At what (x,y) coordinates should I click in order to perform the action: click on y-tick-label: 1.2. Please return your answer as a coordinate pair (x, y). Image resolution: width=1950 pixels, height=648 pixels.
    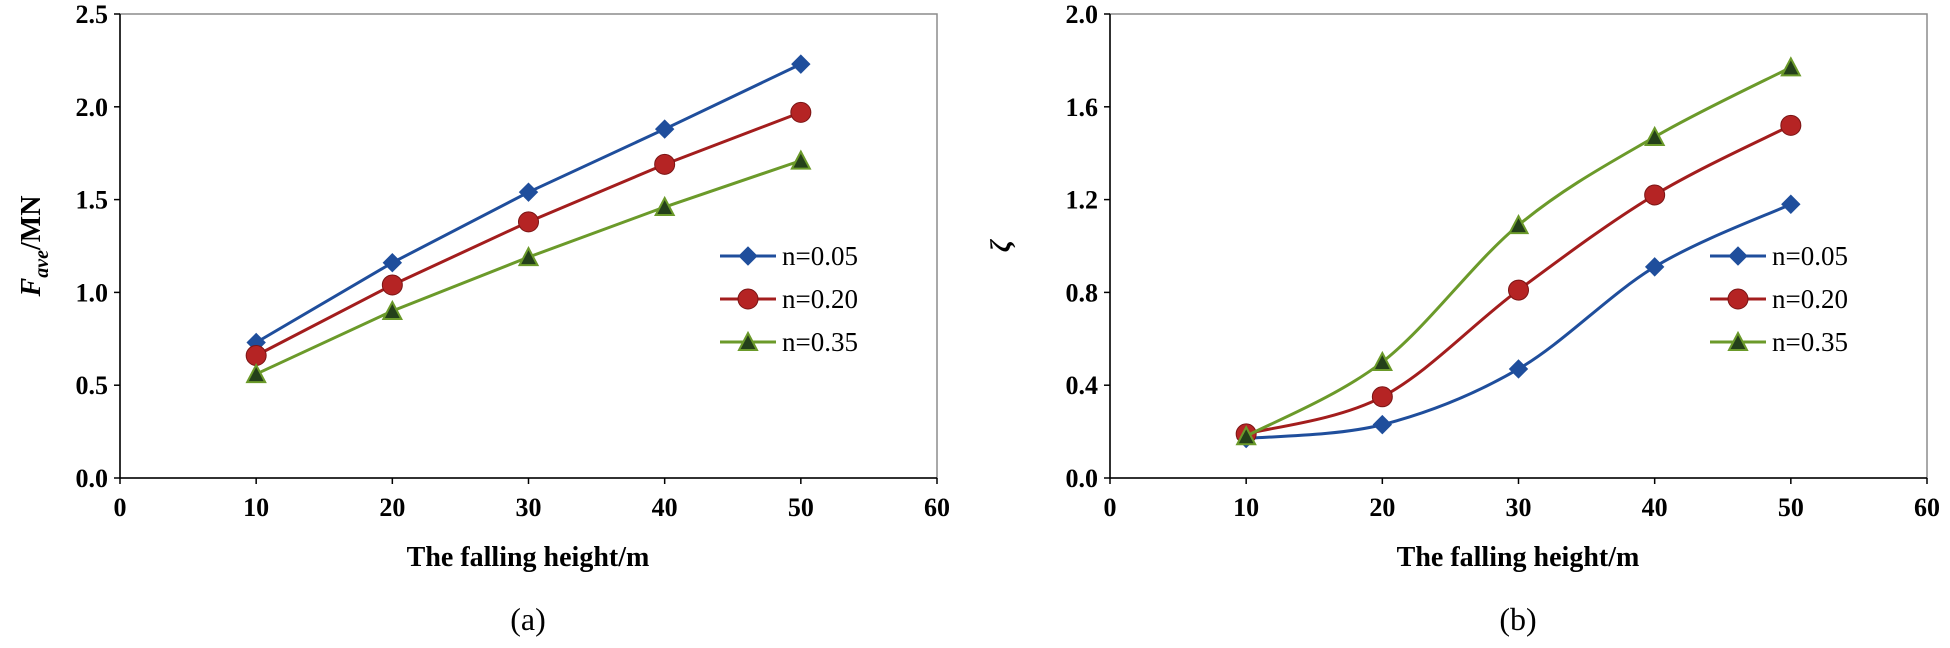
    Looking at the image, I should click on (1082, 200).